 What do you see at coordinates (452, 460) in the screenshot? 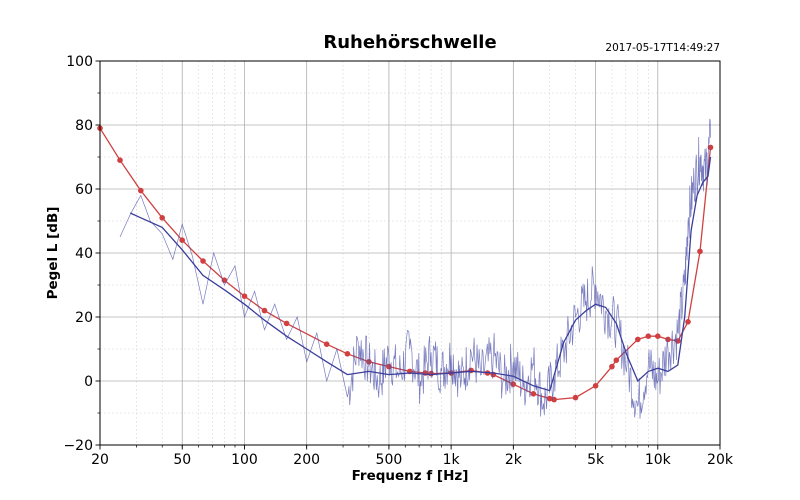
I see `x-tick-label: 1k` at bounding box center [452, 460].